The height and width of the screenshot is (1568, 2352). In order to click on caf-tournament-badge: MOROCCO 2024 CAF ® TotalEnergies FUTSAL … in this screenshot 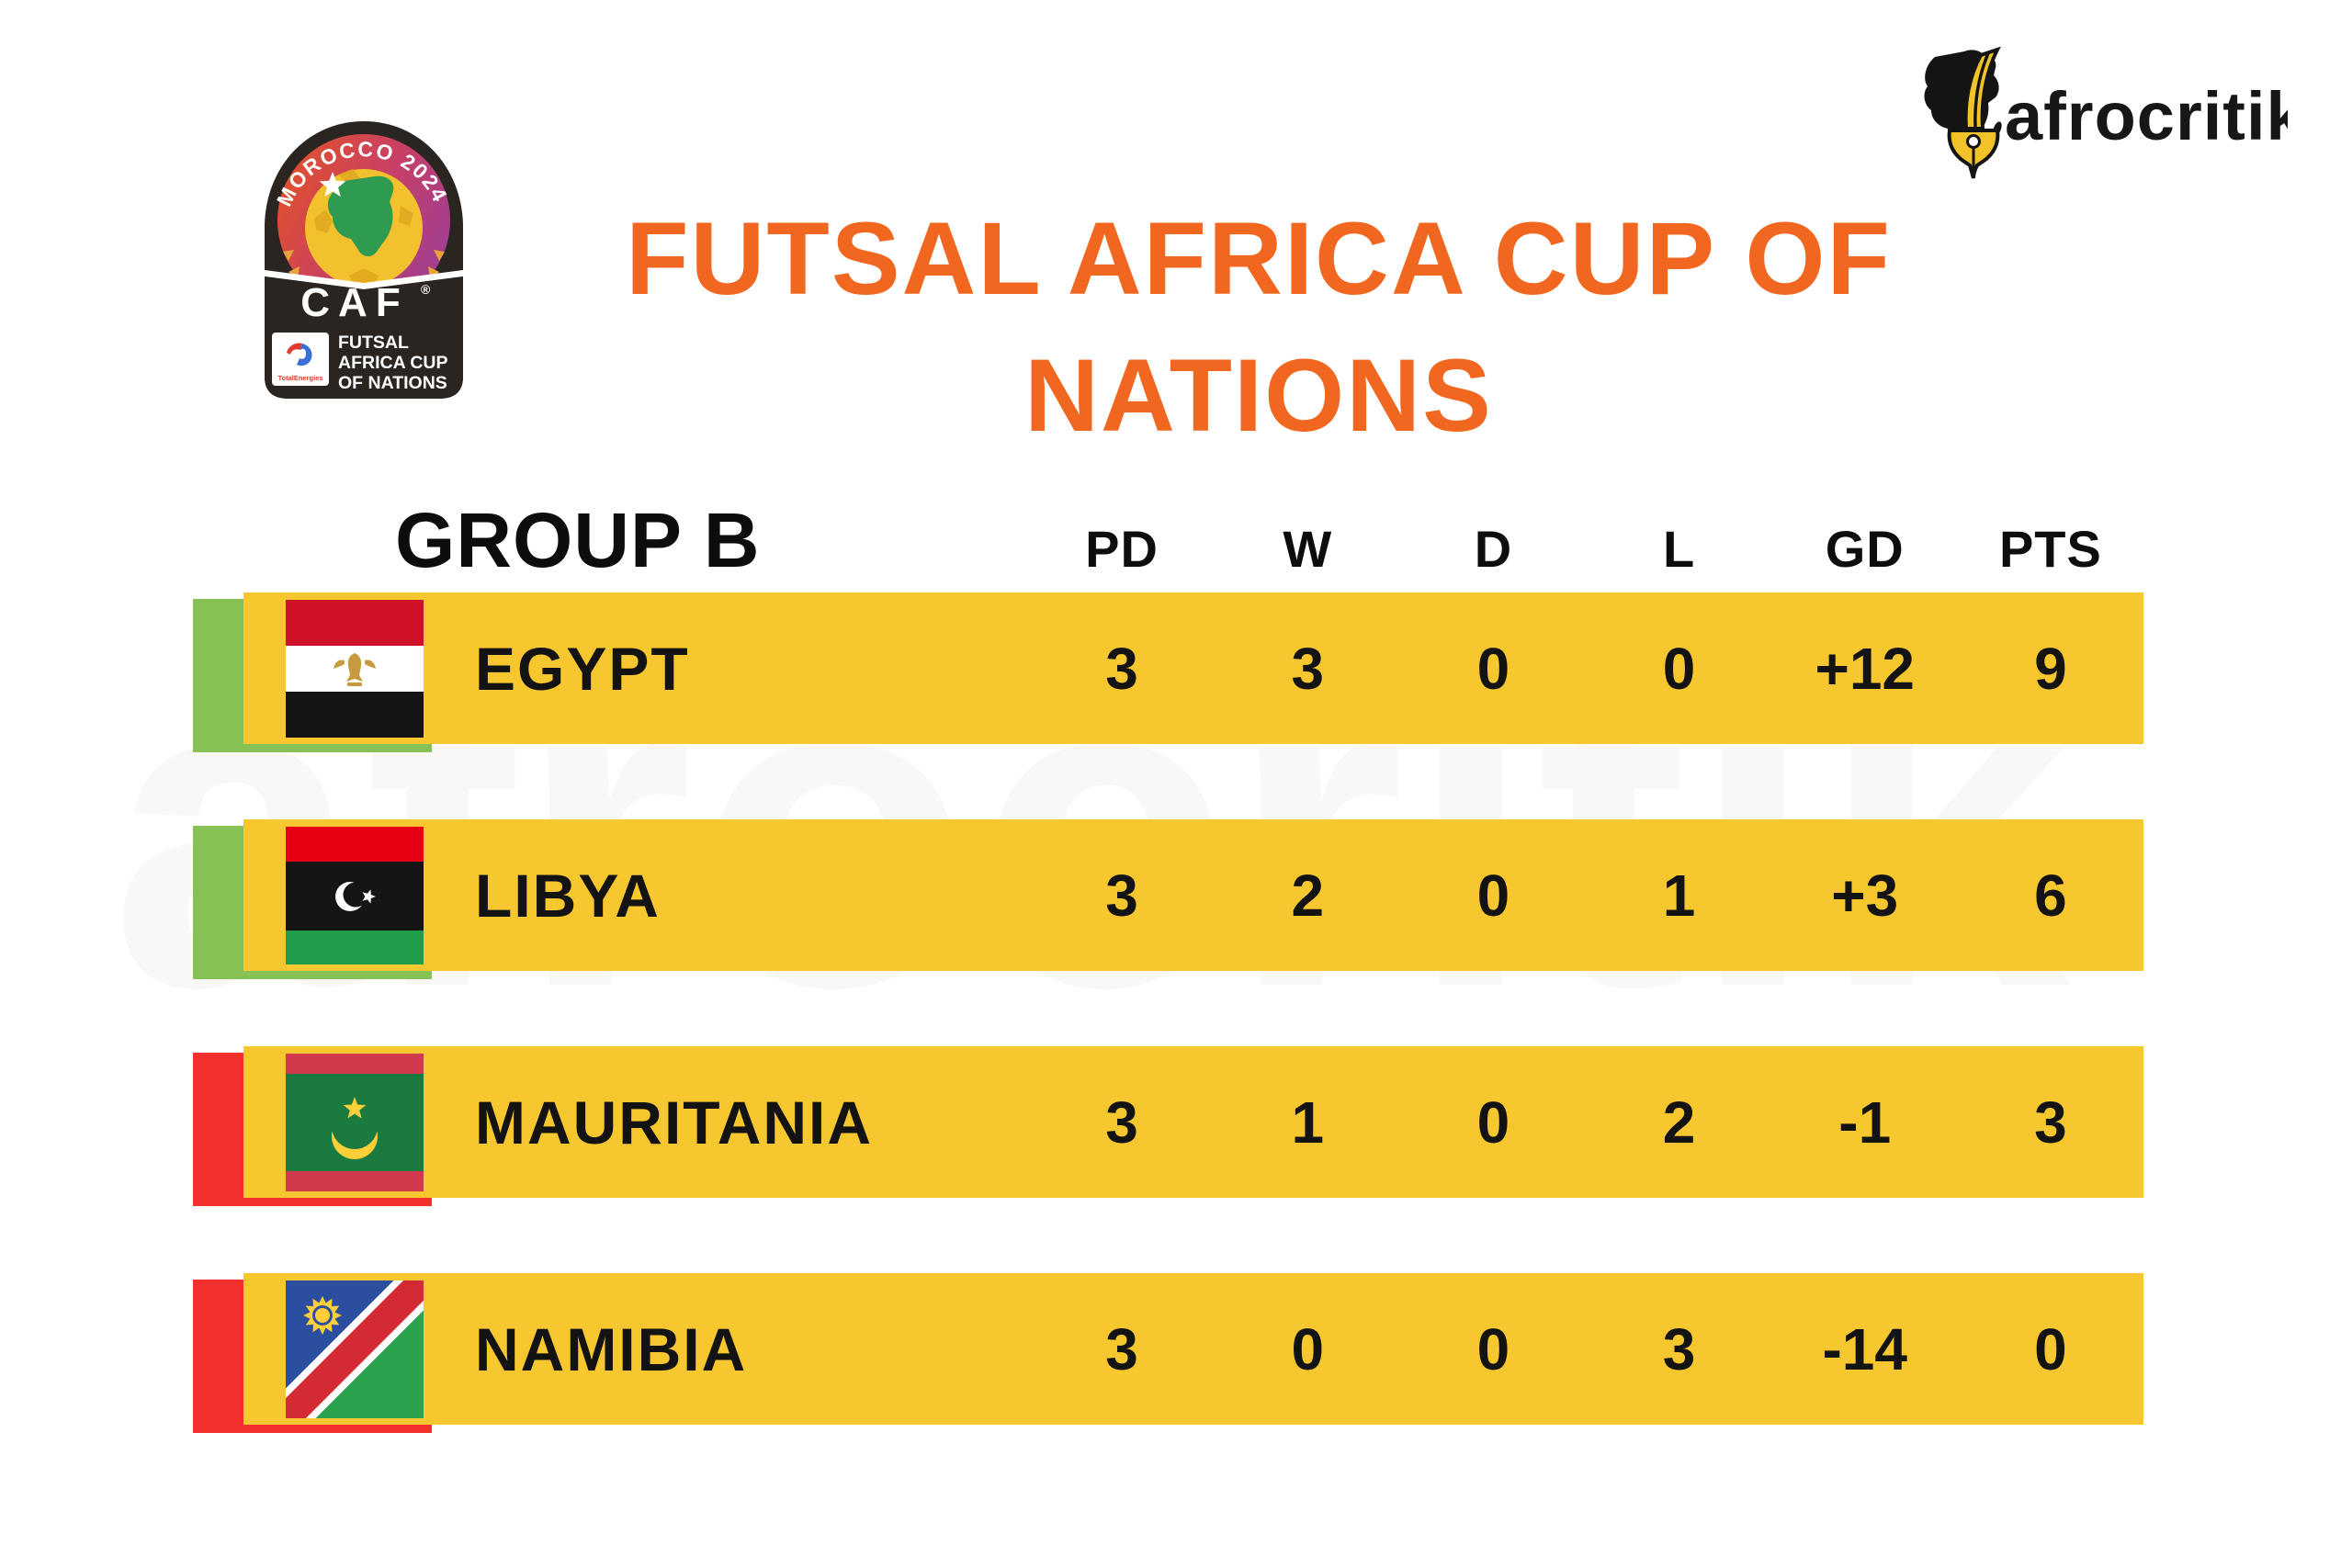, I will do `click(364, 260)`.